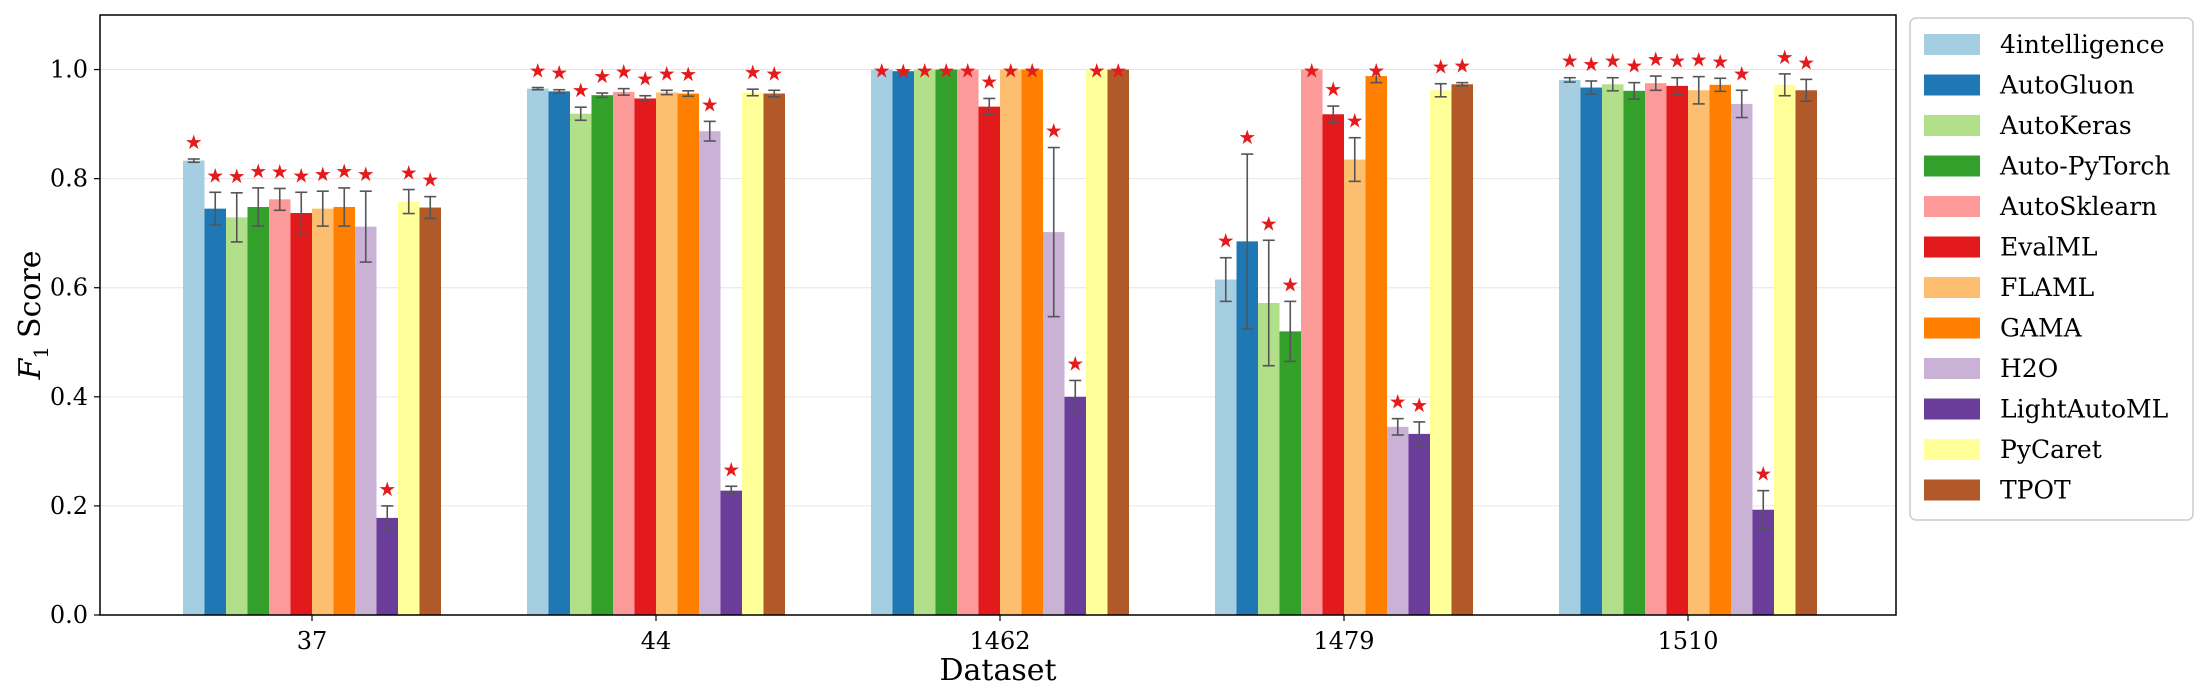 The height and width of the screenshot is (700, 2200). What do you see at coordinates (2065, 125) in the screenshot?
I see `legend-entry: AutoKeras` at bounding box center [2065, 125].